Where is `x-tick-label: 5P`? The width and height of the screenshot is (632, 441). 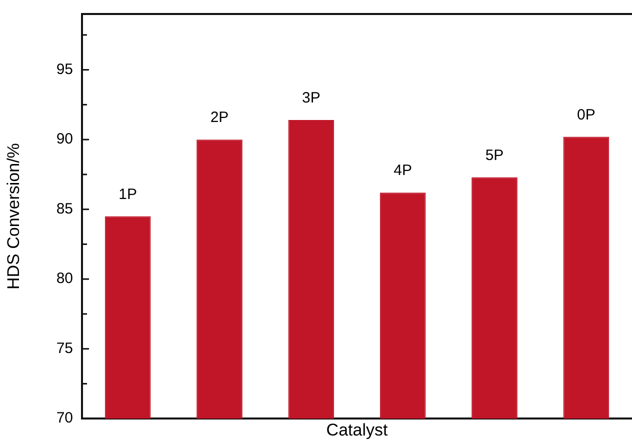 x-tick-label: 5P is located at coordinates (494, 155).